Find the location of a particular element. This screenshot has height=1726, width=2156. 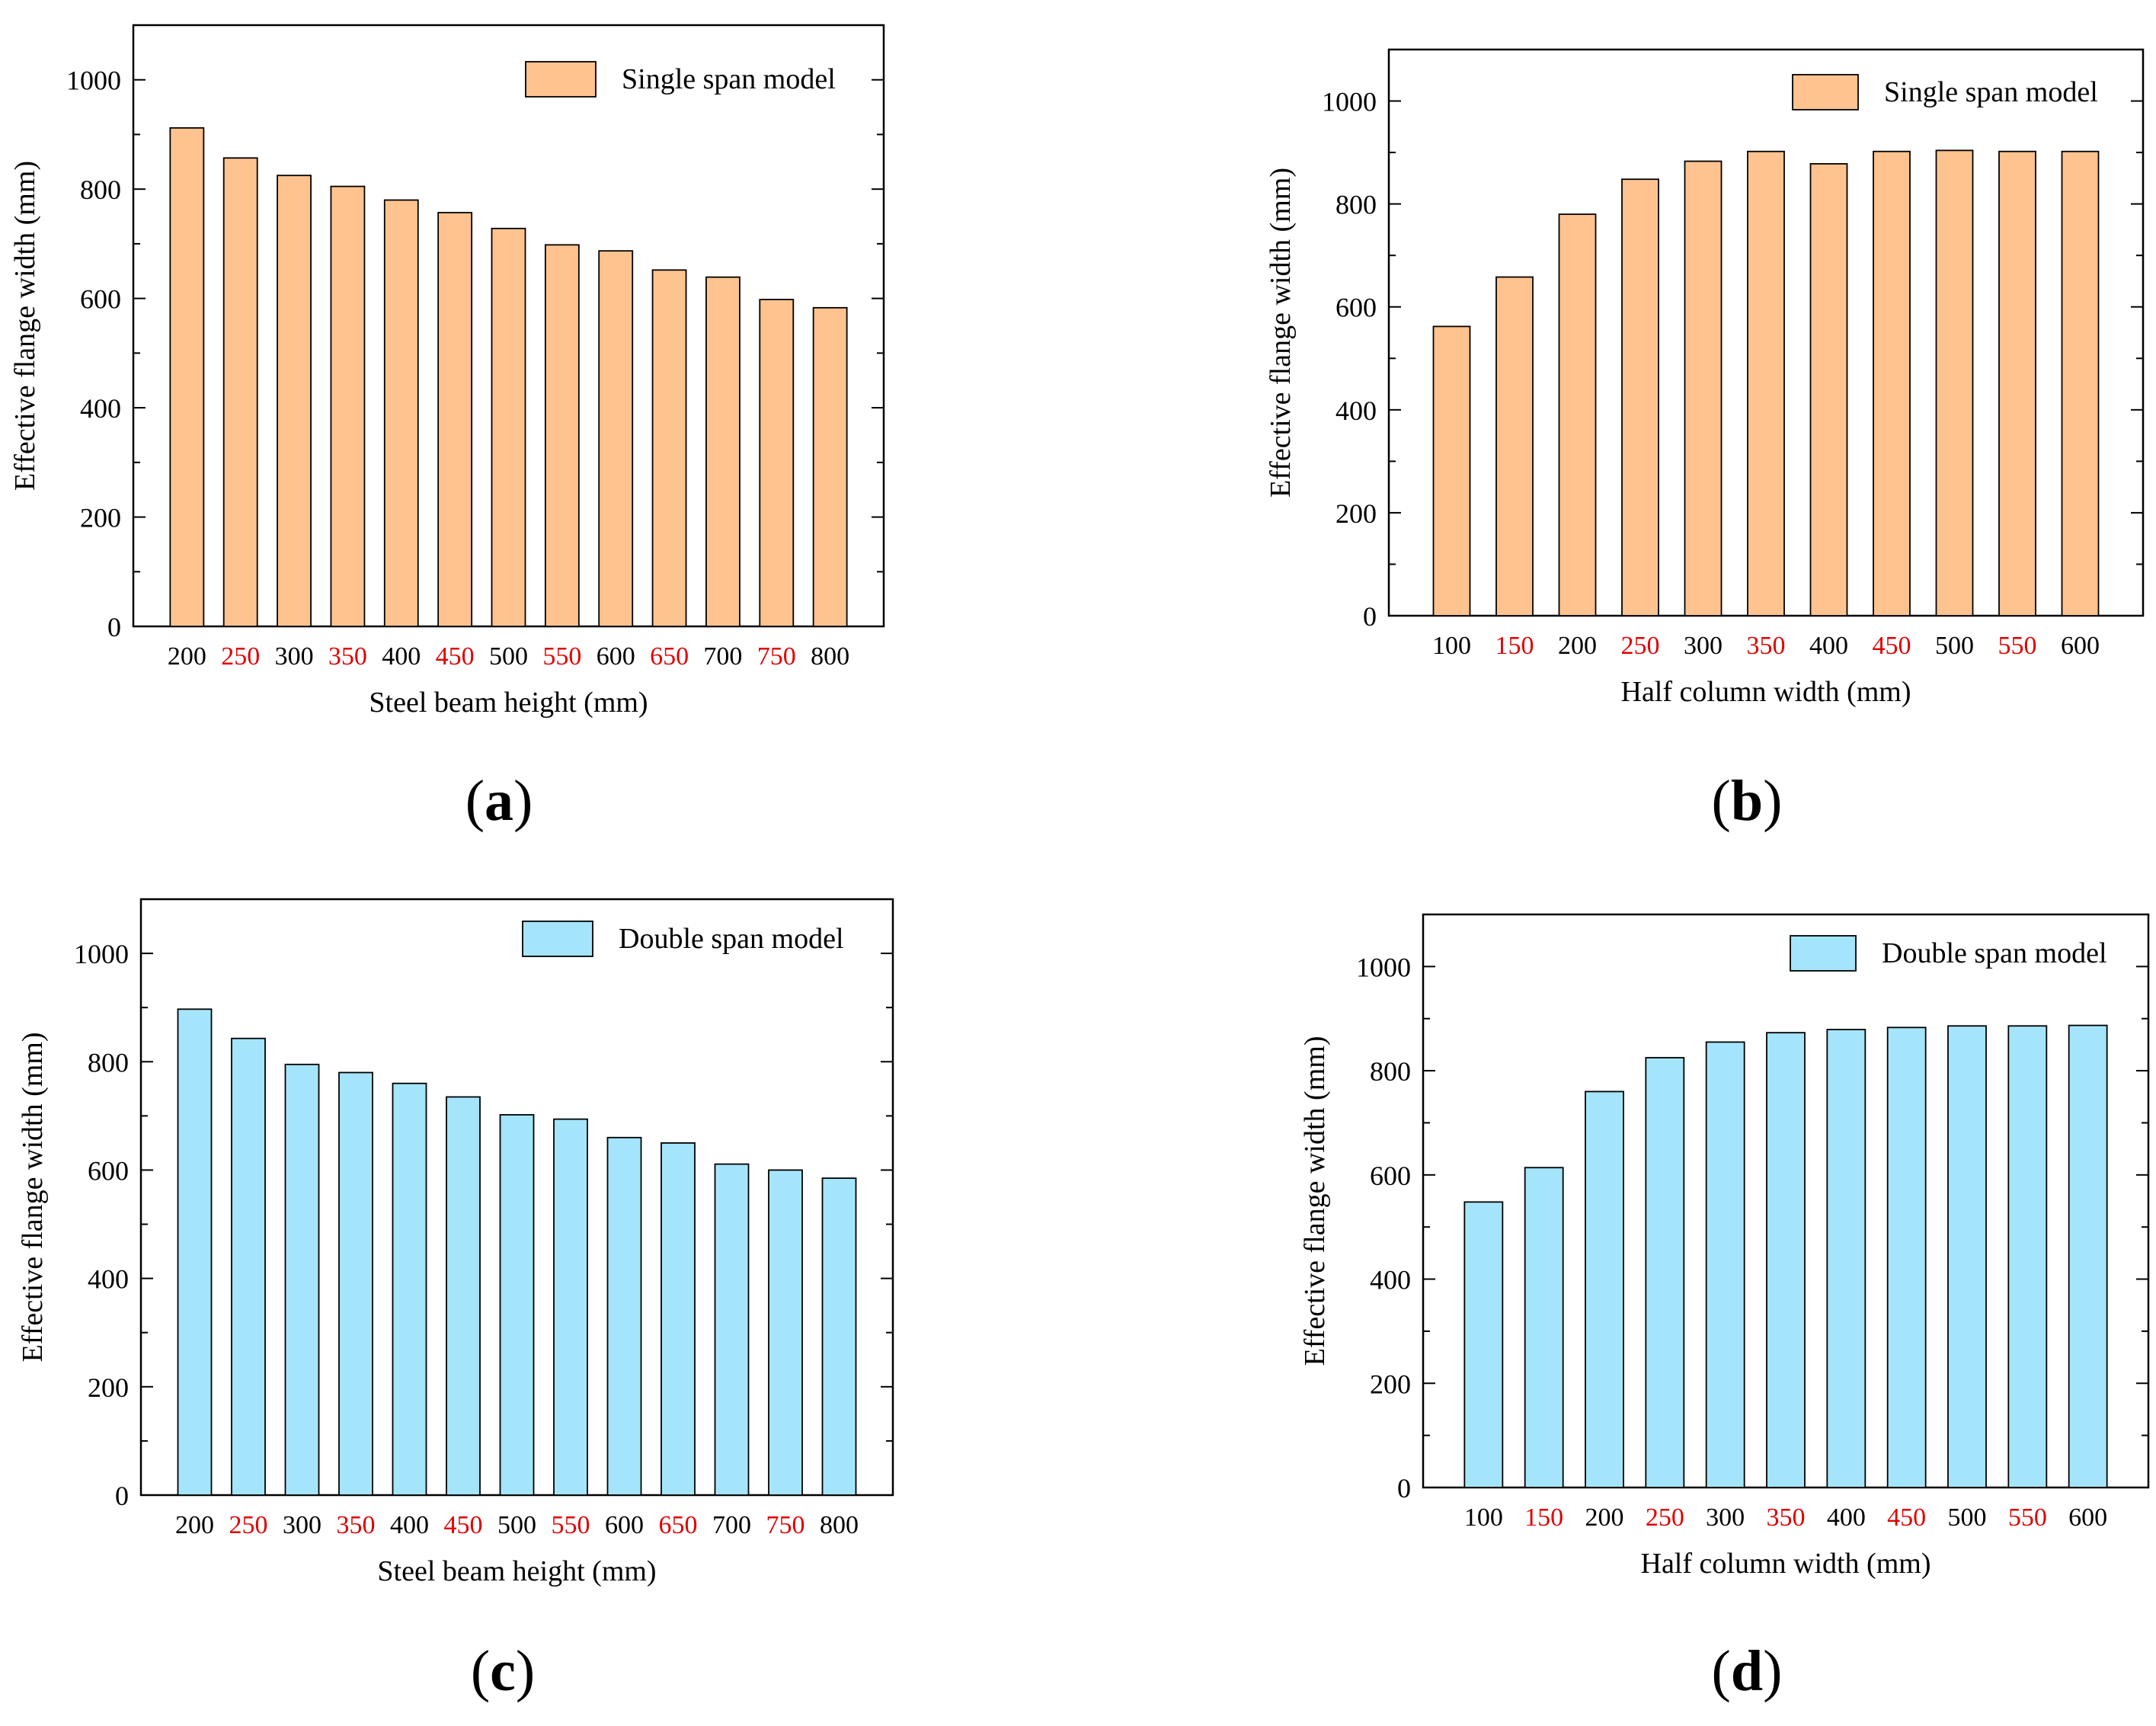

caption-b: (b) is located at coordinates (1747, 801).